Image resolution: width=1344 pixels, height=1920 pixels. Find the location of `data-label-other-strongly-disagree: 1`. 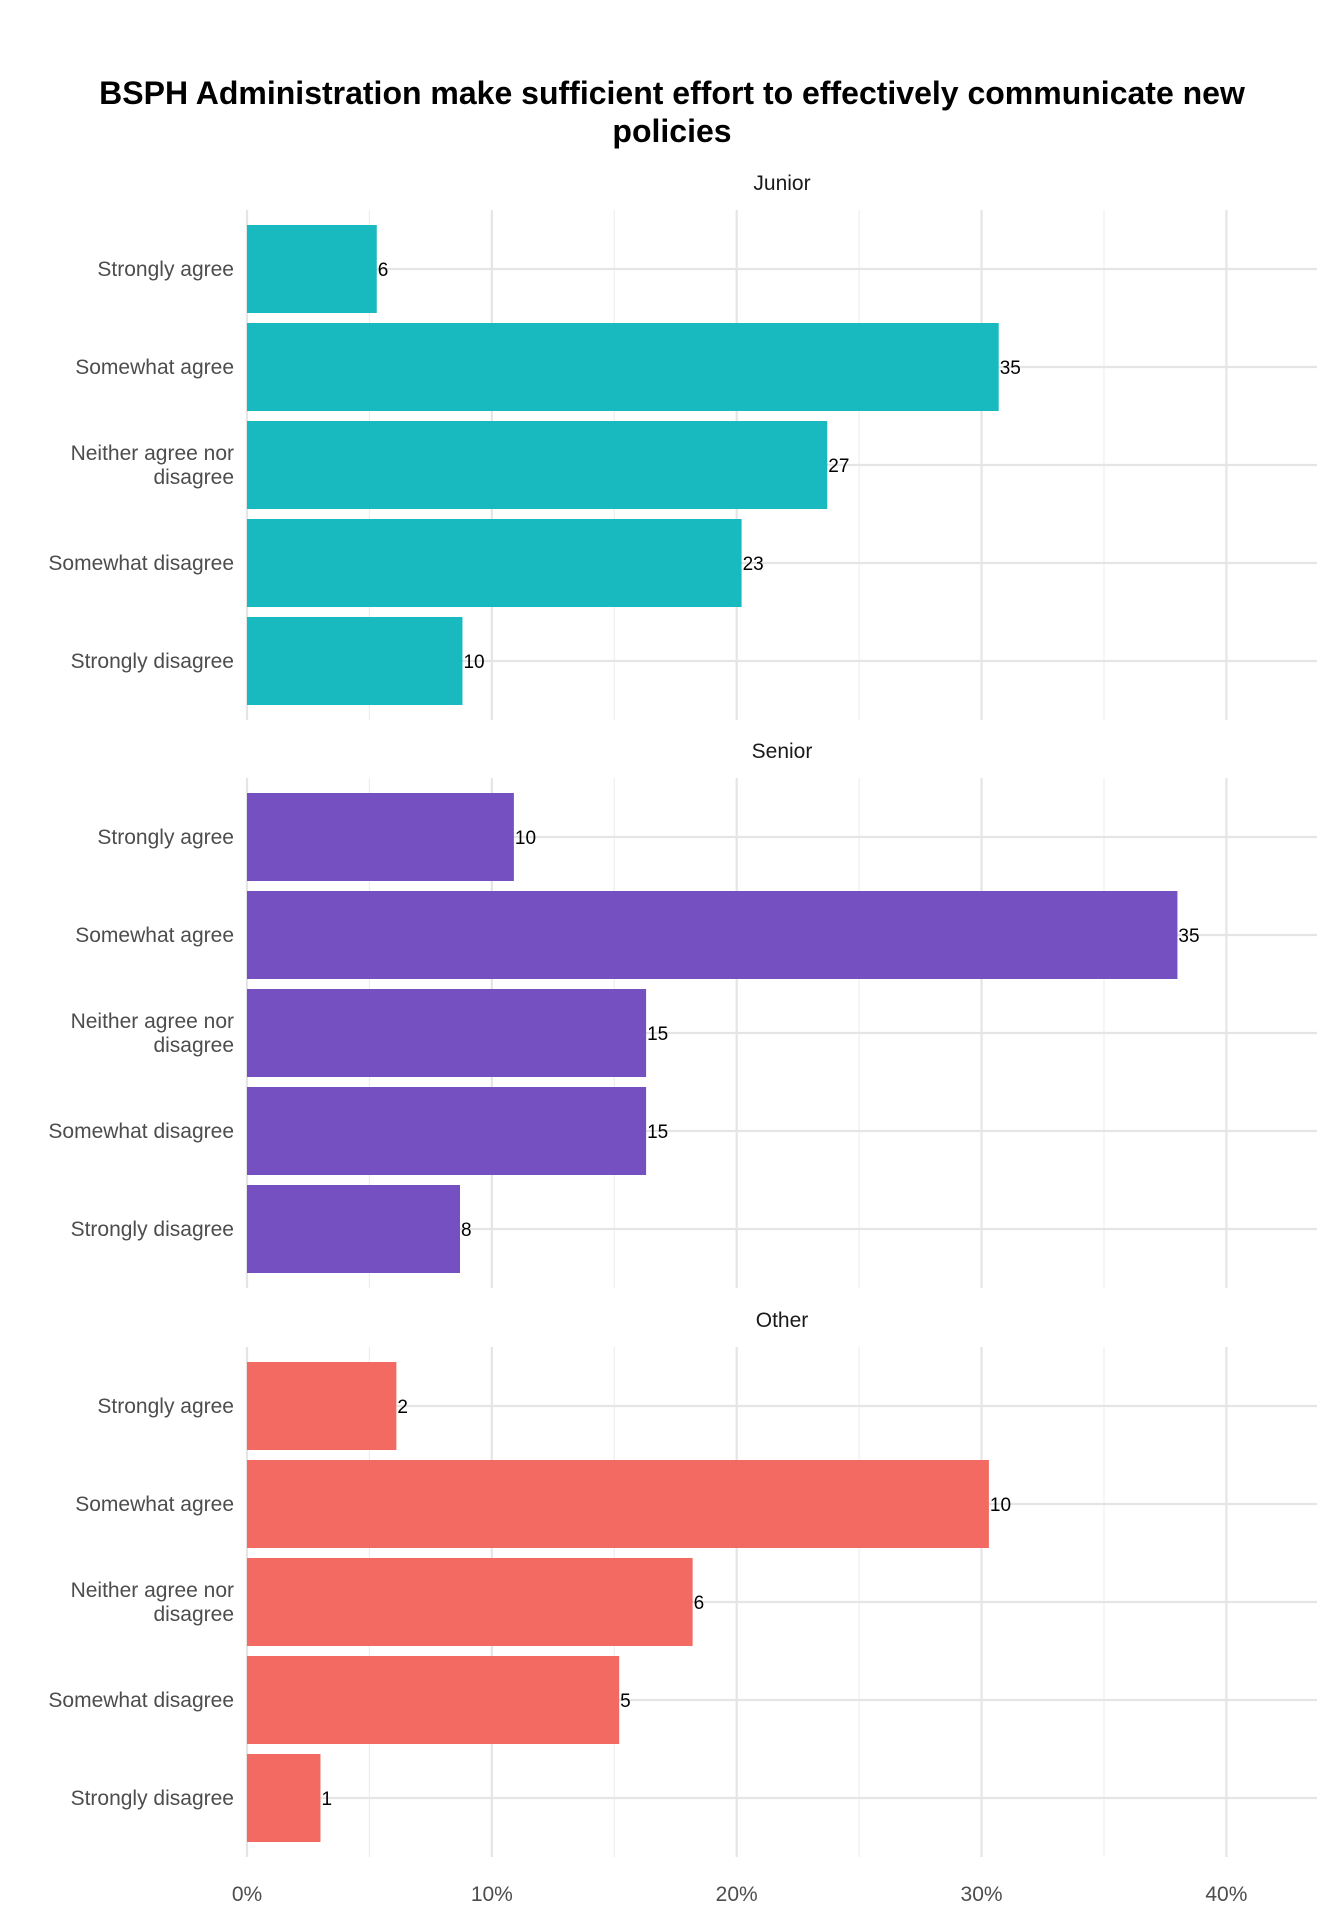

data-label-other-strongly-disagree: 1 is located at coordinates (326, 1799).